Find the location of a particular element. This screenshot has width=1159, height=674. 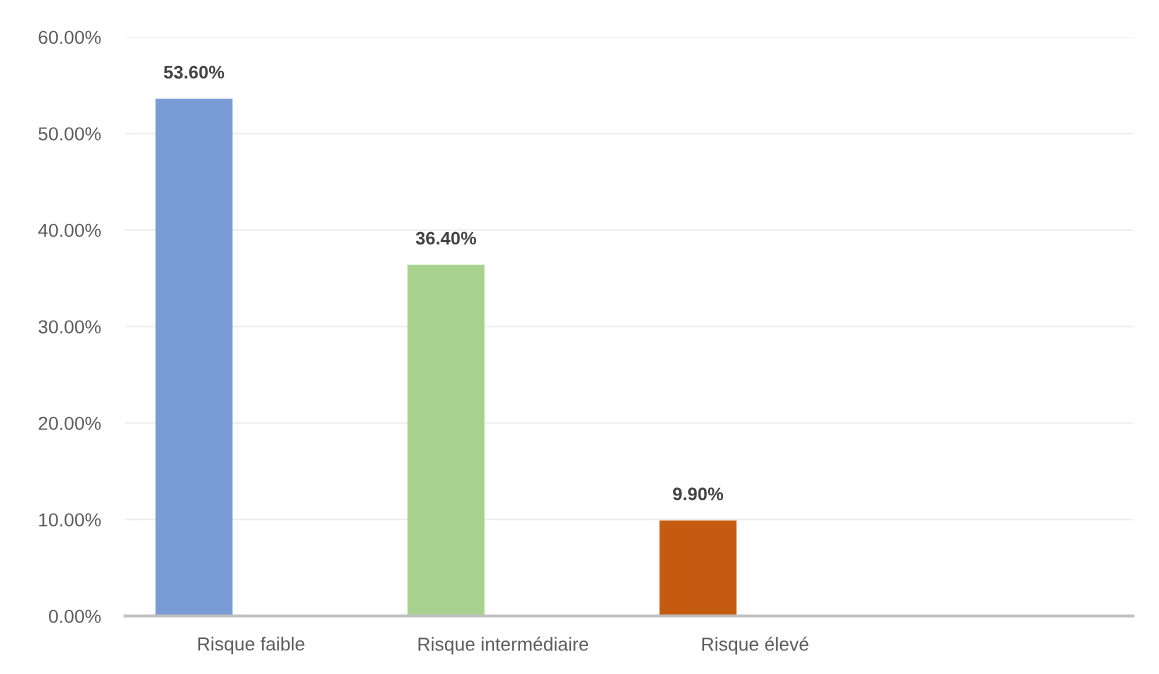

y-tick-label: 60.00% is located at coordinates (69, 37).